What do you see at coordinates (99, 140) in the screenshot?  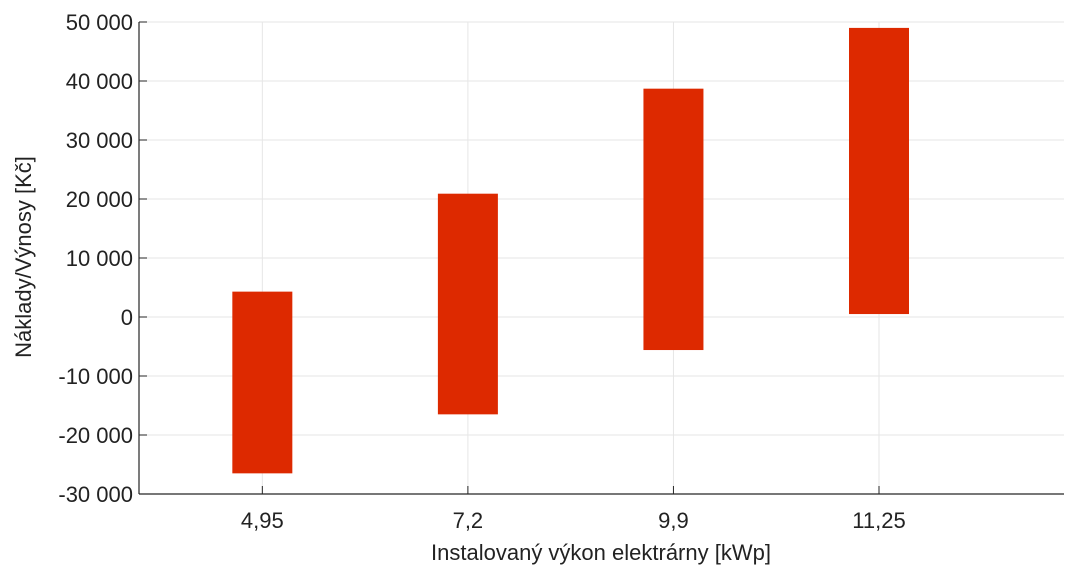 I see `y-tick-label: 30 000` at bounding box center [99, 140].